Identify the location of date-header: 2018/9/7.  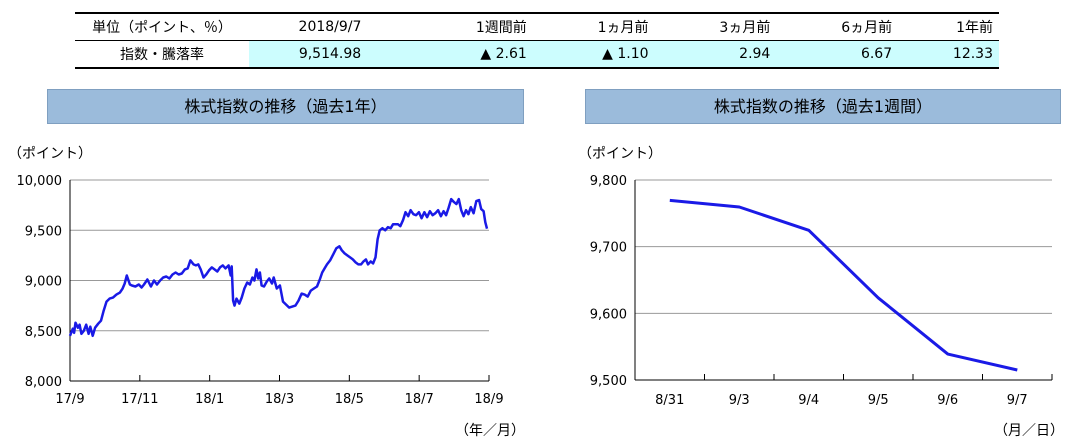
(330, 26).